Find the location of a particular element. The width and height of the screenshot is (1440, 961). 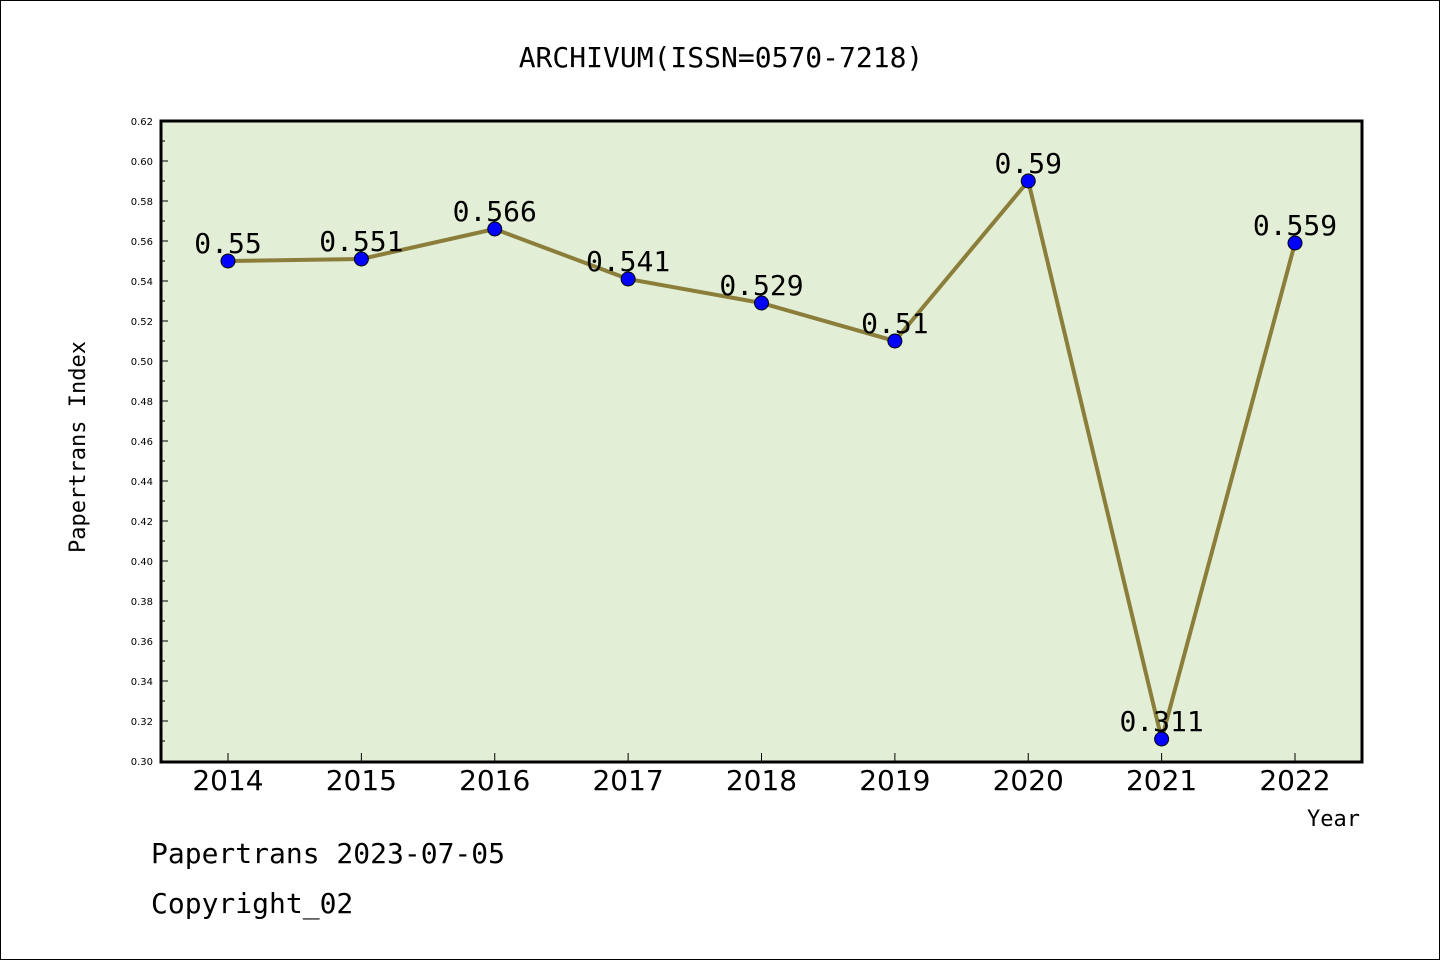

y-tick-label: 0.60 is located at coordinates (142, 162).